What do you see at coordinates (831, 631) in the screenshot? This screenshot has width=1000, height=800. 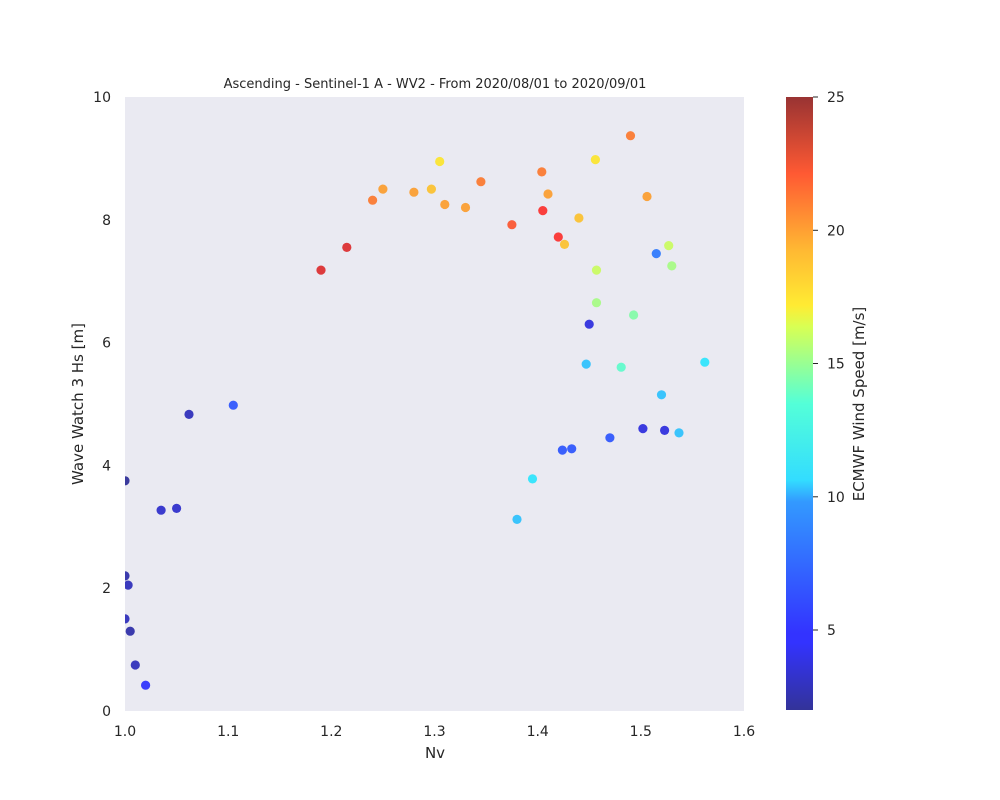 I see `colorbar-tick-label: 5` at bounding box center [831, 631].